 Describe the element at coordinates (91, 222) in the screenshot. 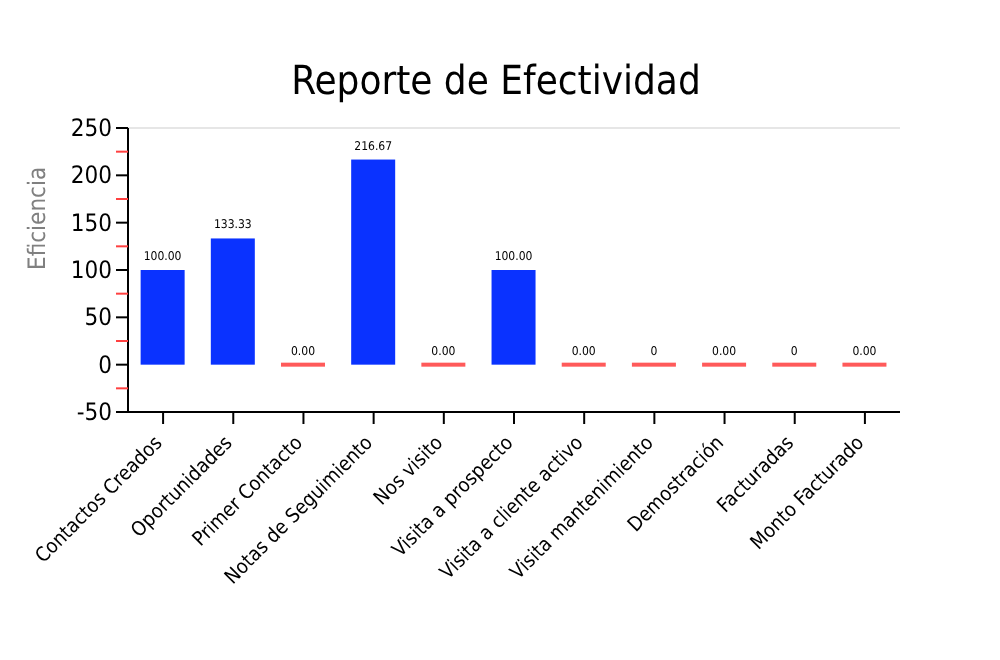

I see `y-tick-label: 150` at that location.